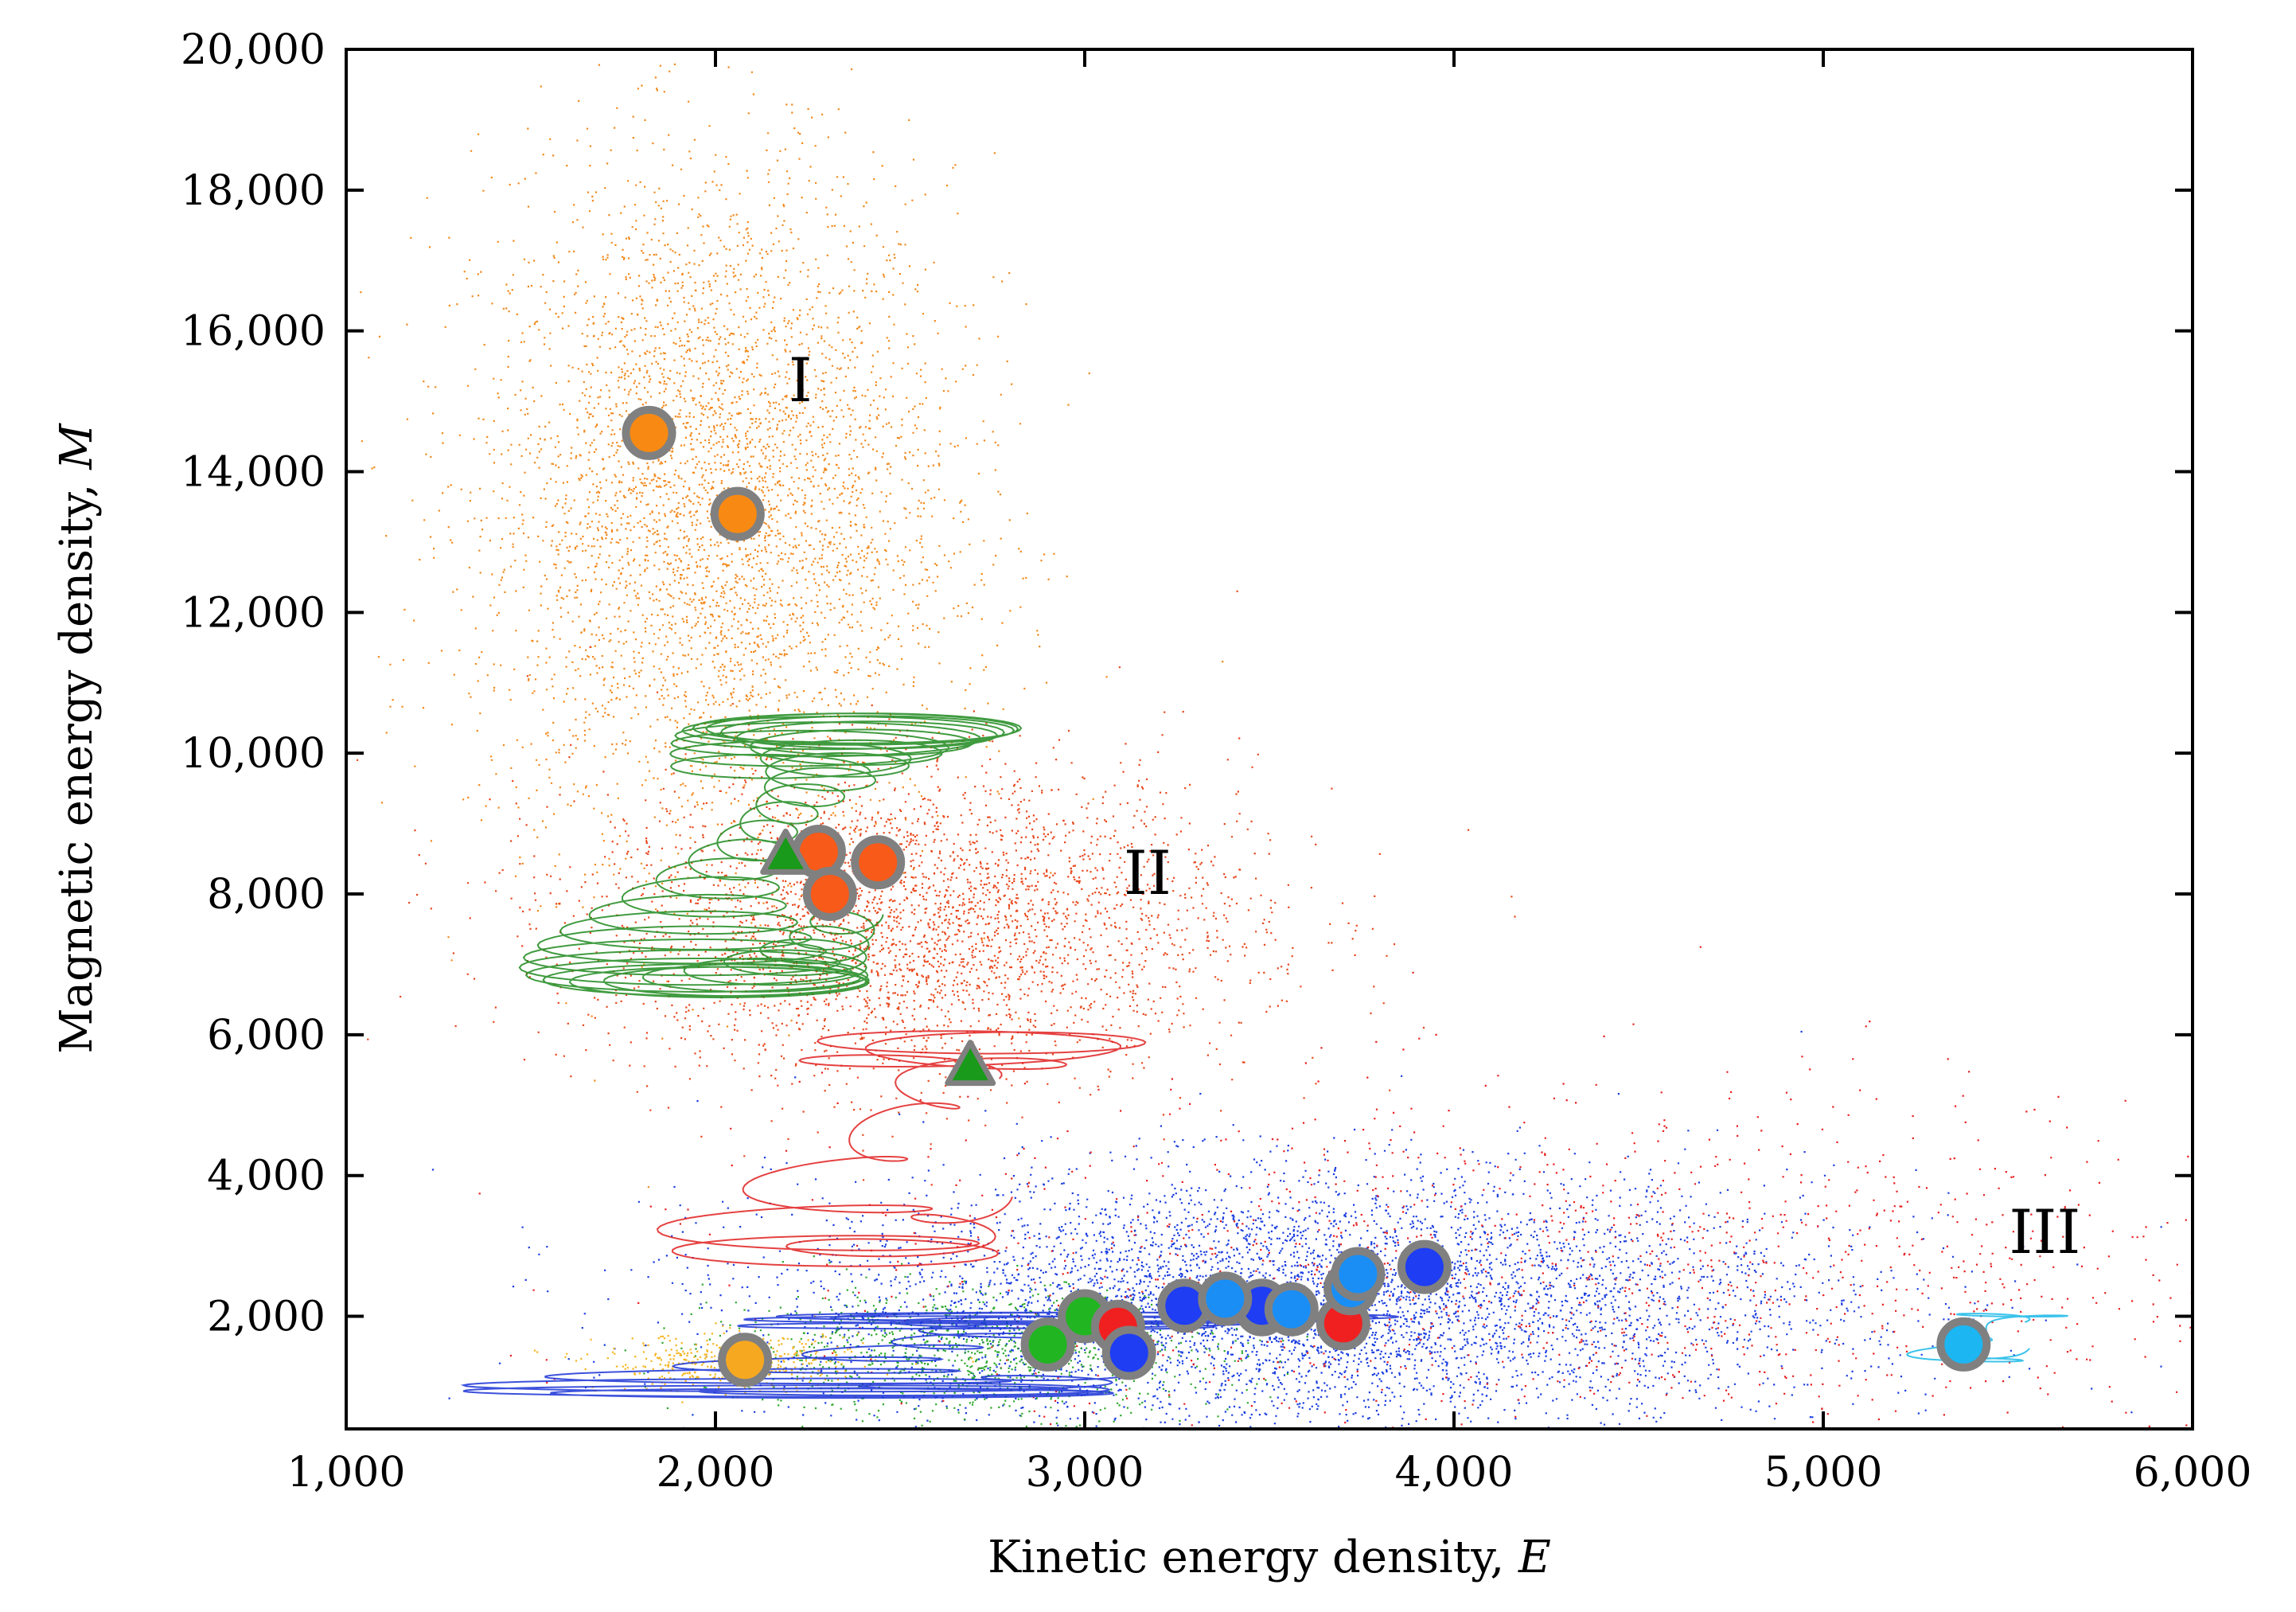  What do you see at coordinates (266, 1036) in the screenshot?
I see `y-tick-label: 6,000` at bounding box center [266, 1036].